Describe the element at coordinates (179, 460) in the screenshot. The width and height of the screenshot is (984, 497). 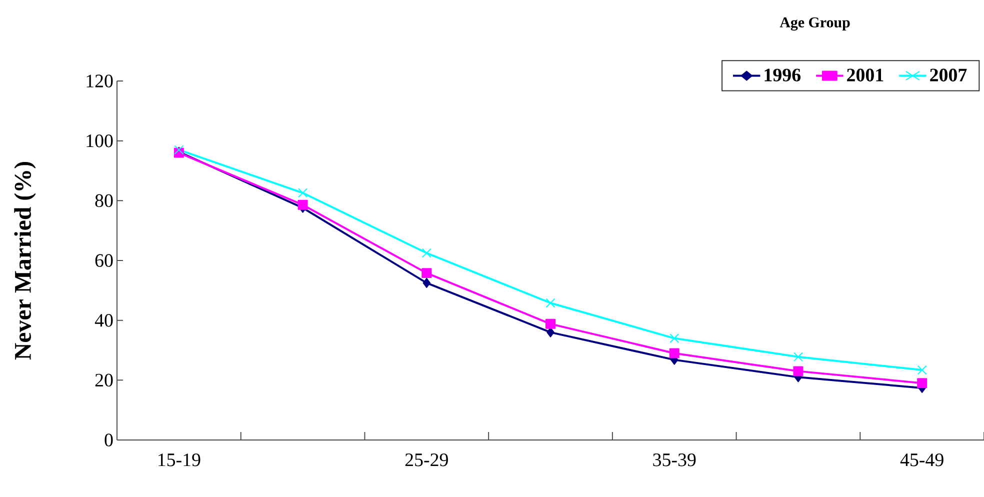
I see `x-tick-label: 15-19` at that location.